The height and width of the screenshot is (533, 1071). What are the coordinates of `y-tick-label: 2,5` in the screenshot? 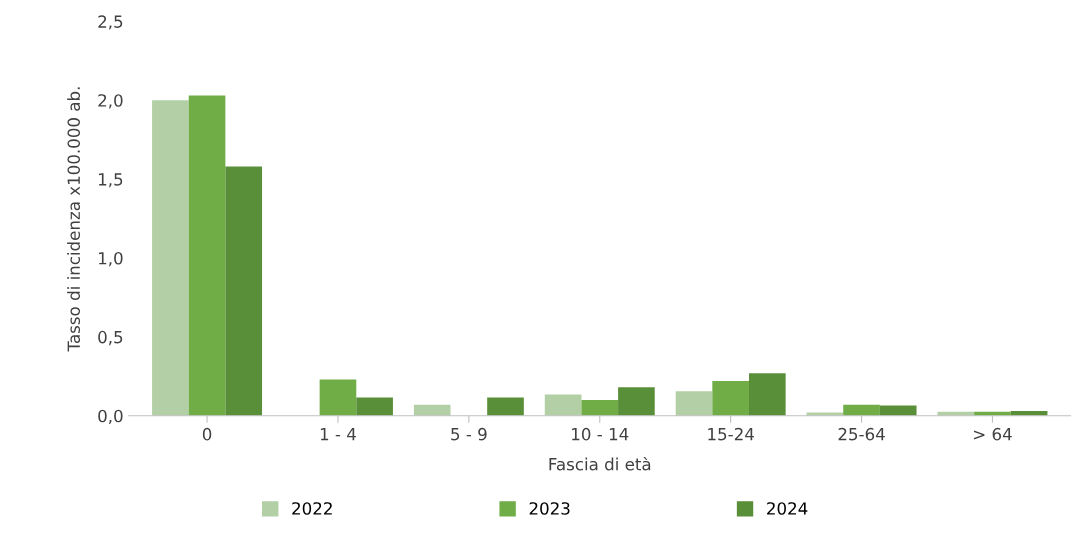 It's located at (110, 22).